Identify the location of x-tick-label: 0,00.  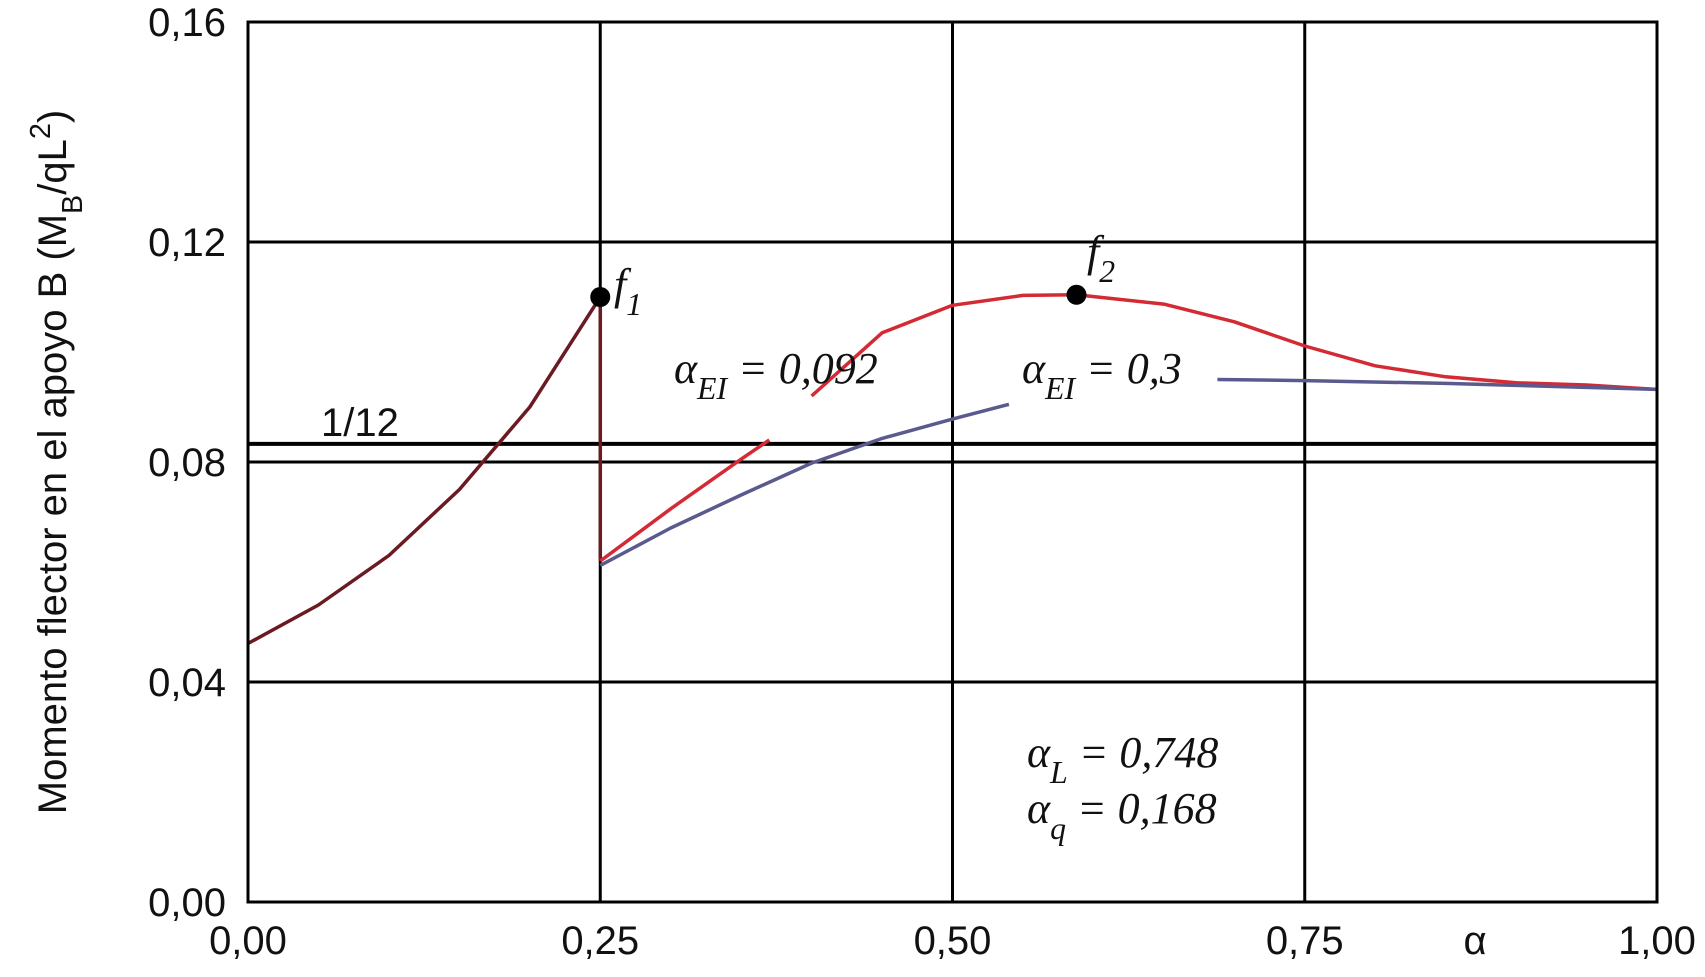
(248, 941).